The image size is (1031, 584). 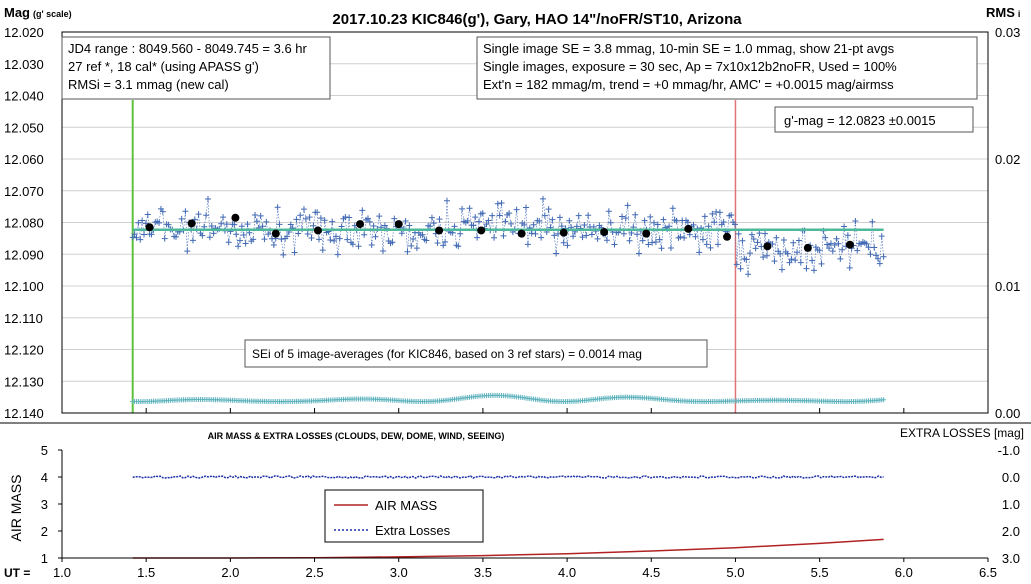 What do you see at coordinates (735, 572) in the screenshot?
I see `bottom-x-tick-label: 5.0` at bounding box center [735, 572].